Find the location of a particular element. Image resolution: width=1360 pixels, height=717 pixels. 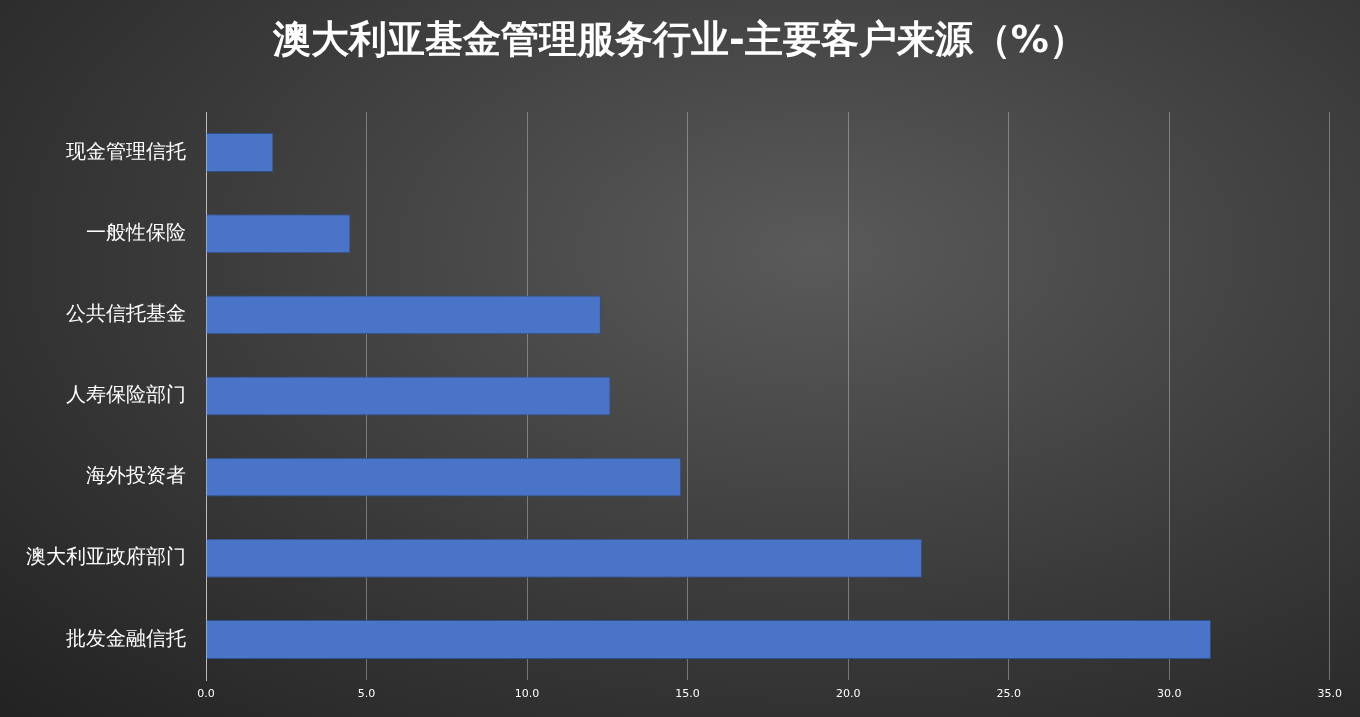

x-tick-label: 15.0 is located at coordinates (687, 694).